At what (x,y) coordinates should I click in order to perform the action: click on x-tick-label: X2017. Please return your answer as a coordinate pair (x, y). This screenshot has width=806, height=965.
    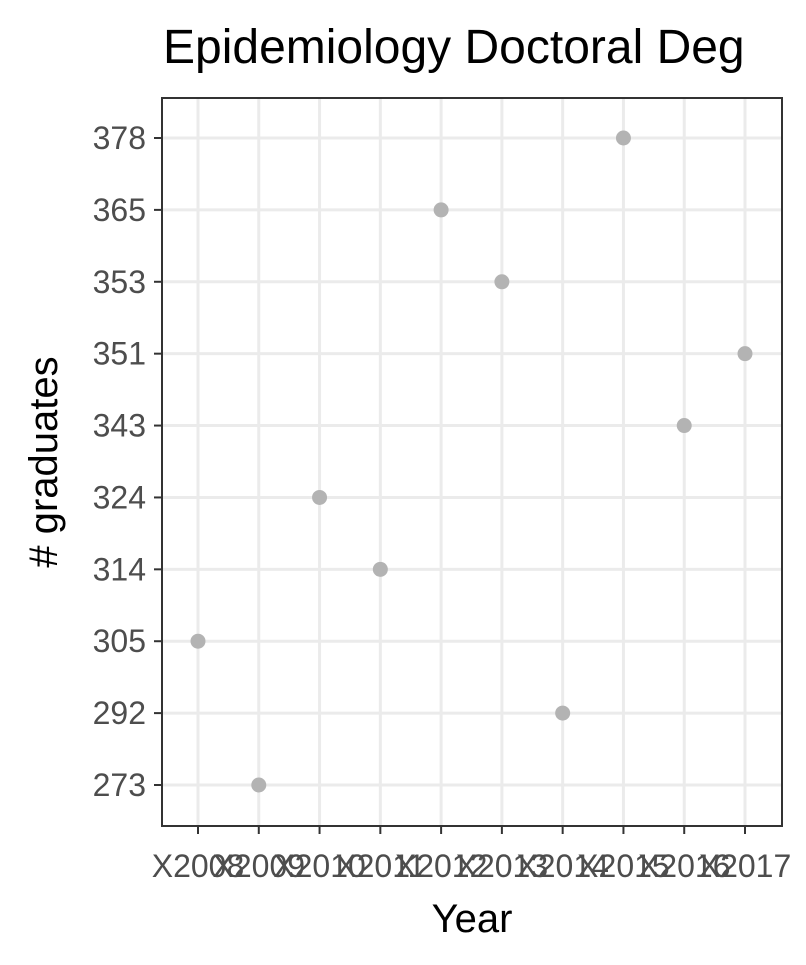
    Looking at the image, I should click on (745, 866).